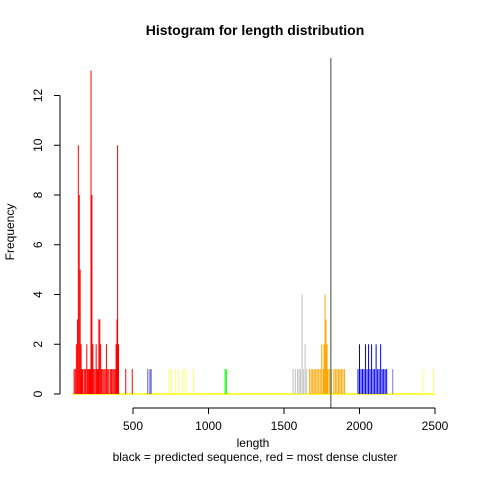 The height and width of the screenshot is (480, 480). Describe the element at coordinates (253, 443) in the screenshot. I see `x-axis-label: length` at that location.